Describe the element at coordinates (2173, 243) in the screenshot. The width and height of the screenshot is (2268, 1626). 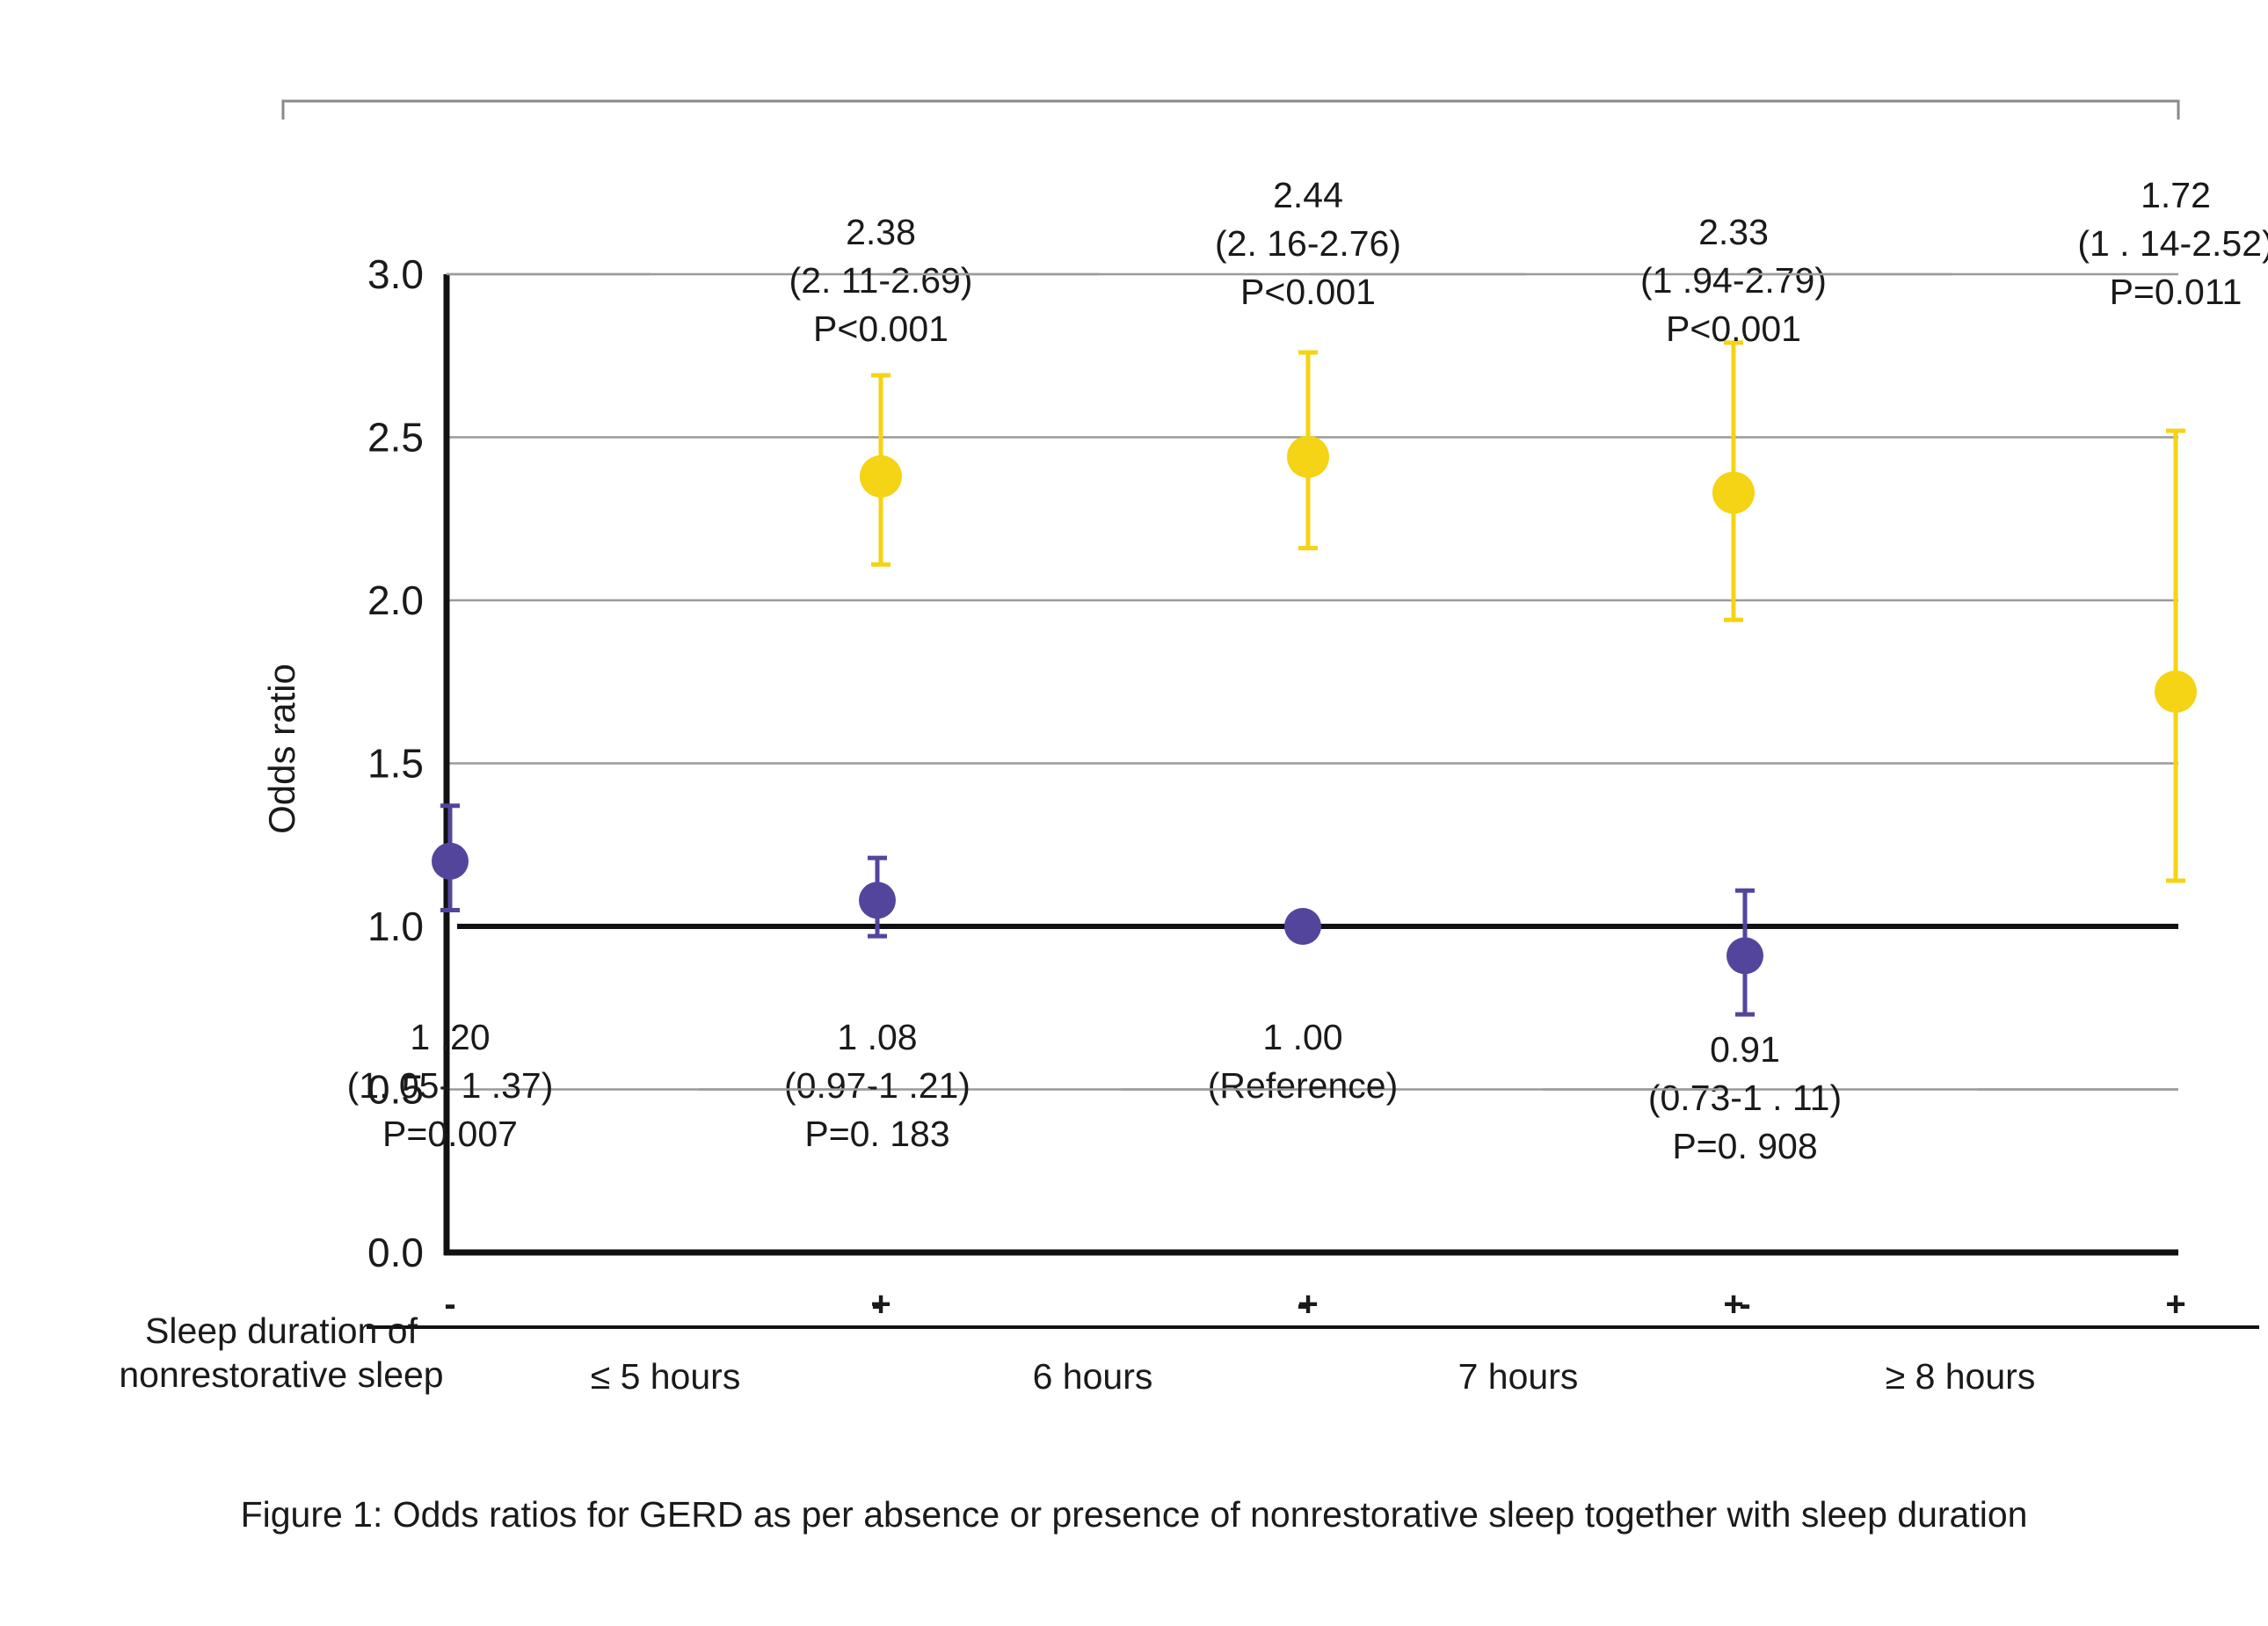
I see `data-label: (1 . 14-2.52)` at that location.